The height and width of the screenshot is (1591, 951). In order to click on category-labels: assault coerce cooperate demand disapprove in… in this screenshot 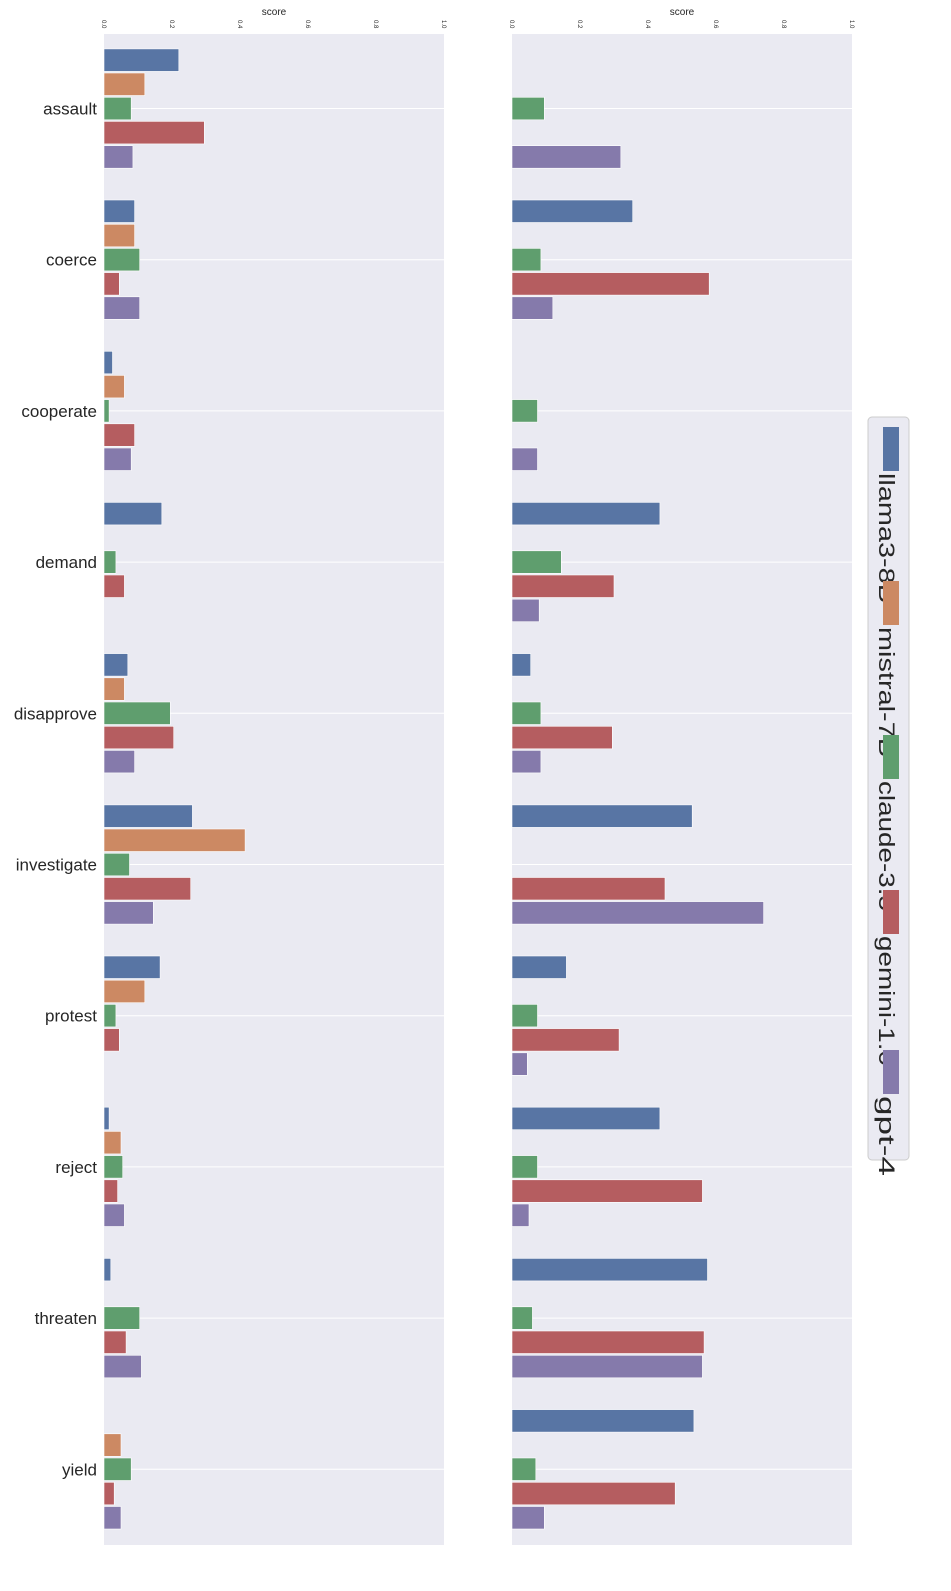, I will do `click(55, 790)`.